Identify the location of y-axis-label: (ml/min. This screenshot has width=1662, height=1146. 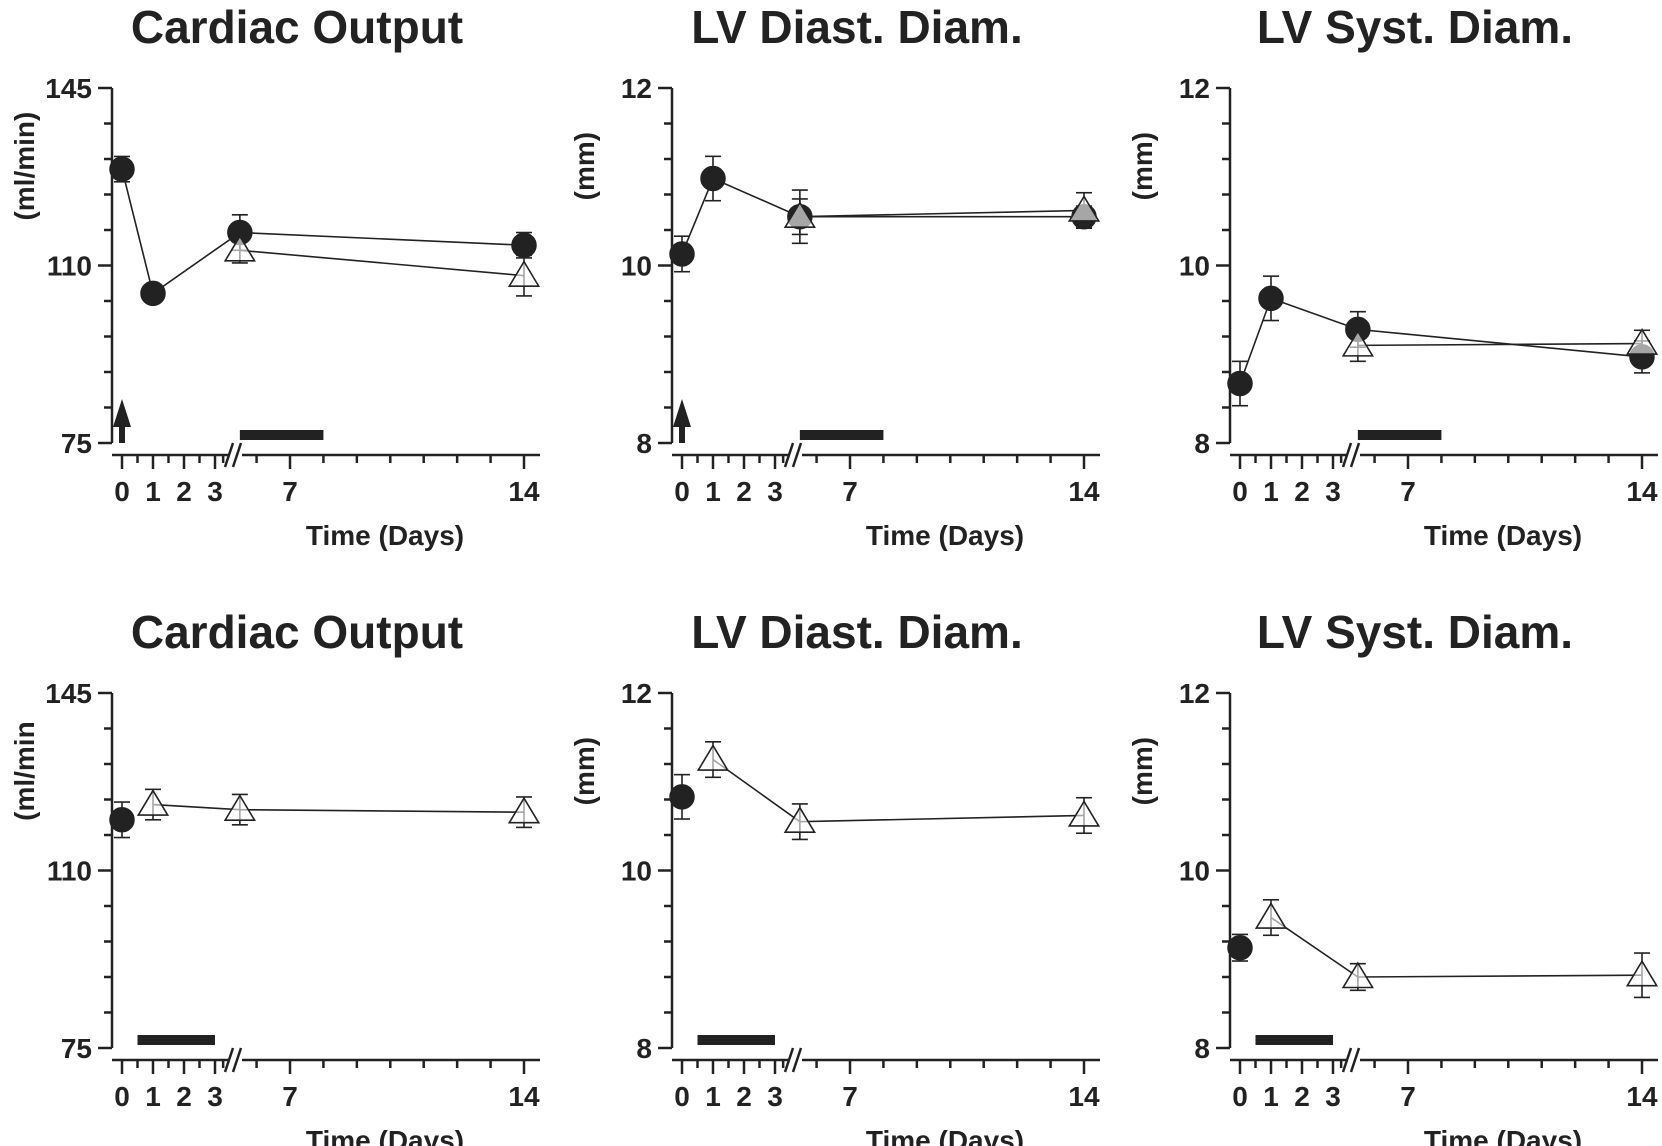
(24, 771).